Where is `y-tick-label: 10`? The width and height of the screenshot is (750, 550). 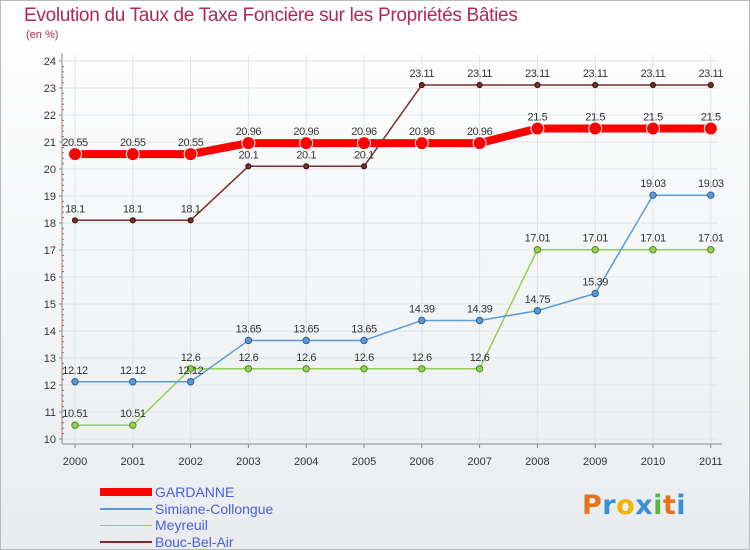 y-tick-label: 10 is located at coordinates (50, 440).